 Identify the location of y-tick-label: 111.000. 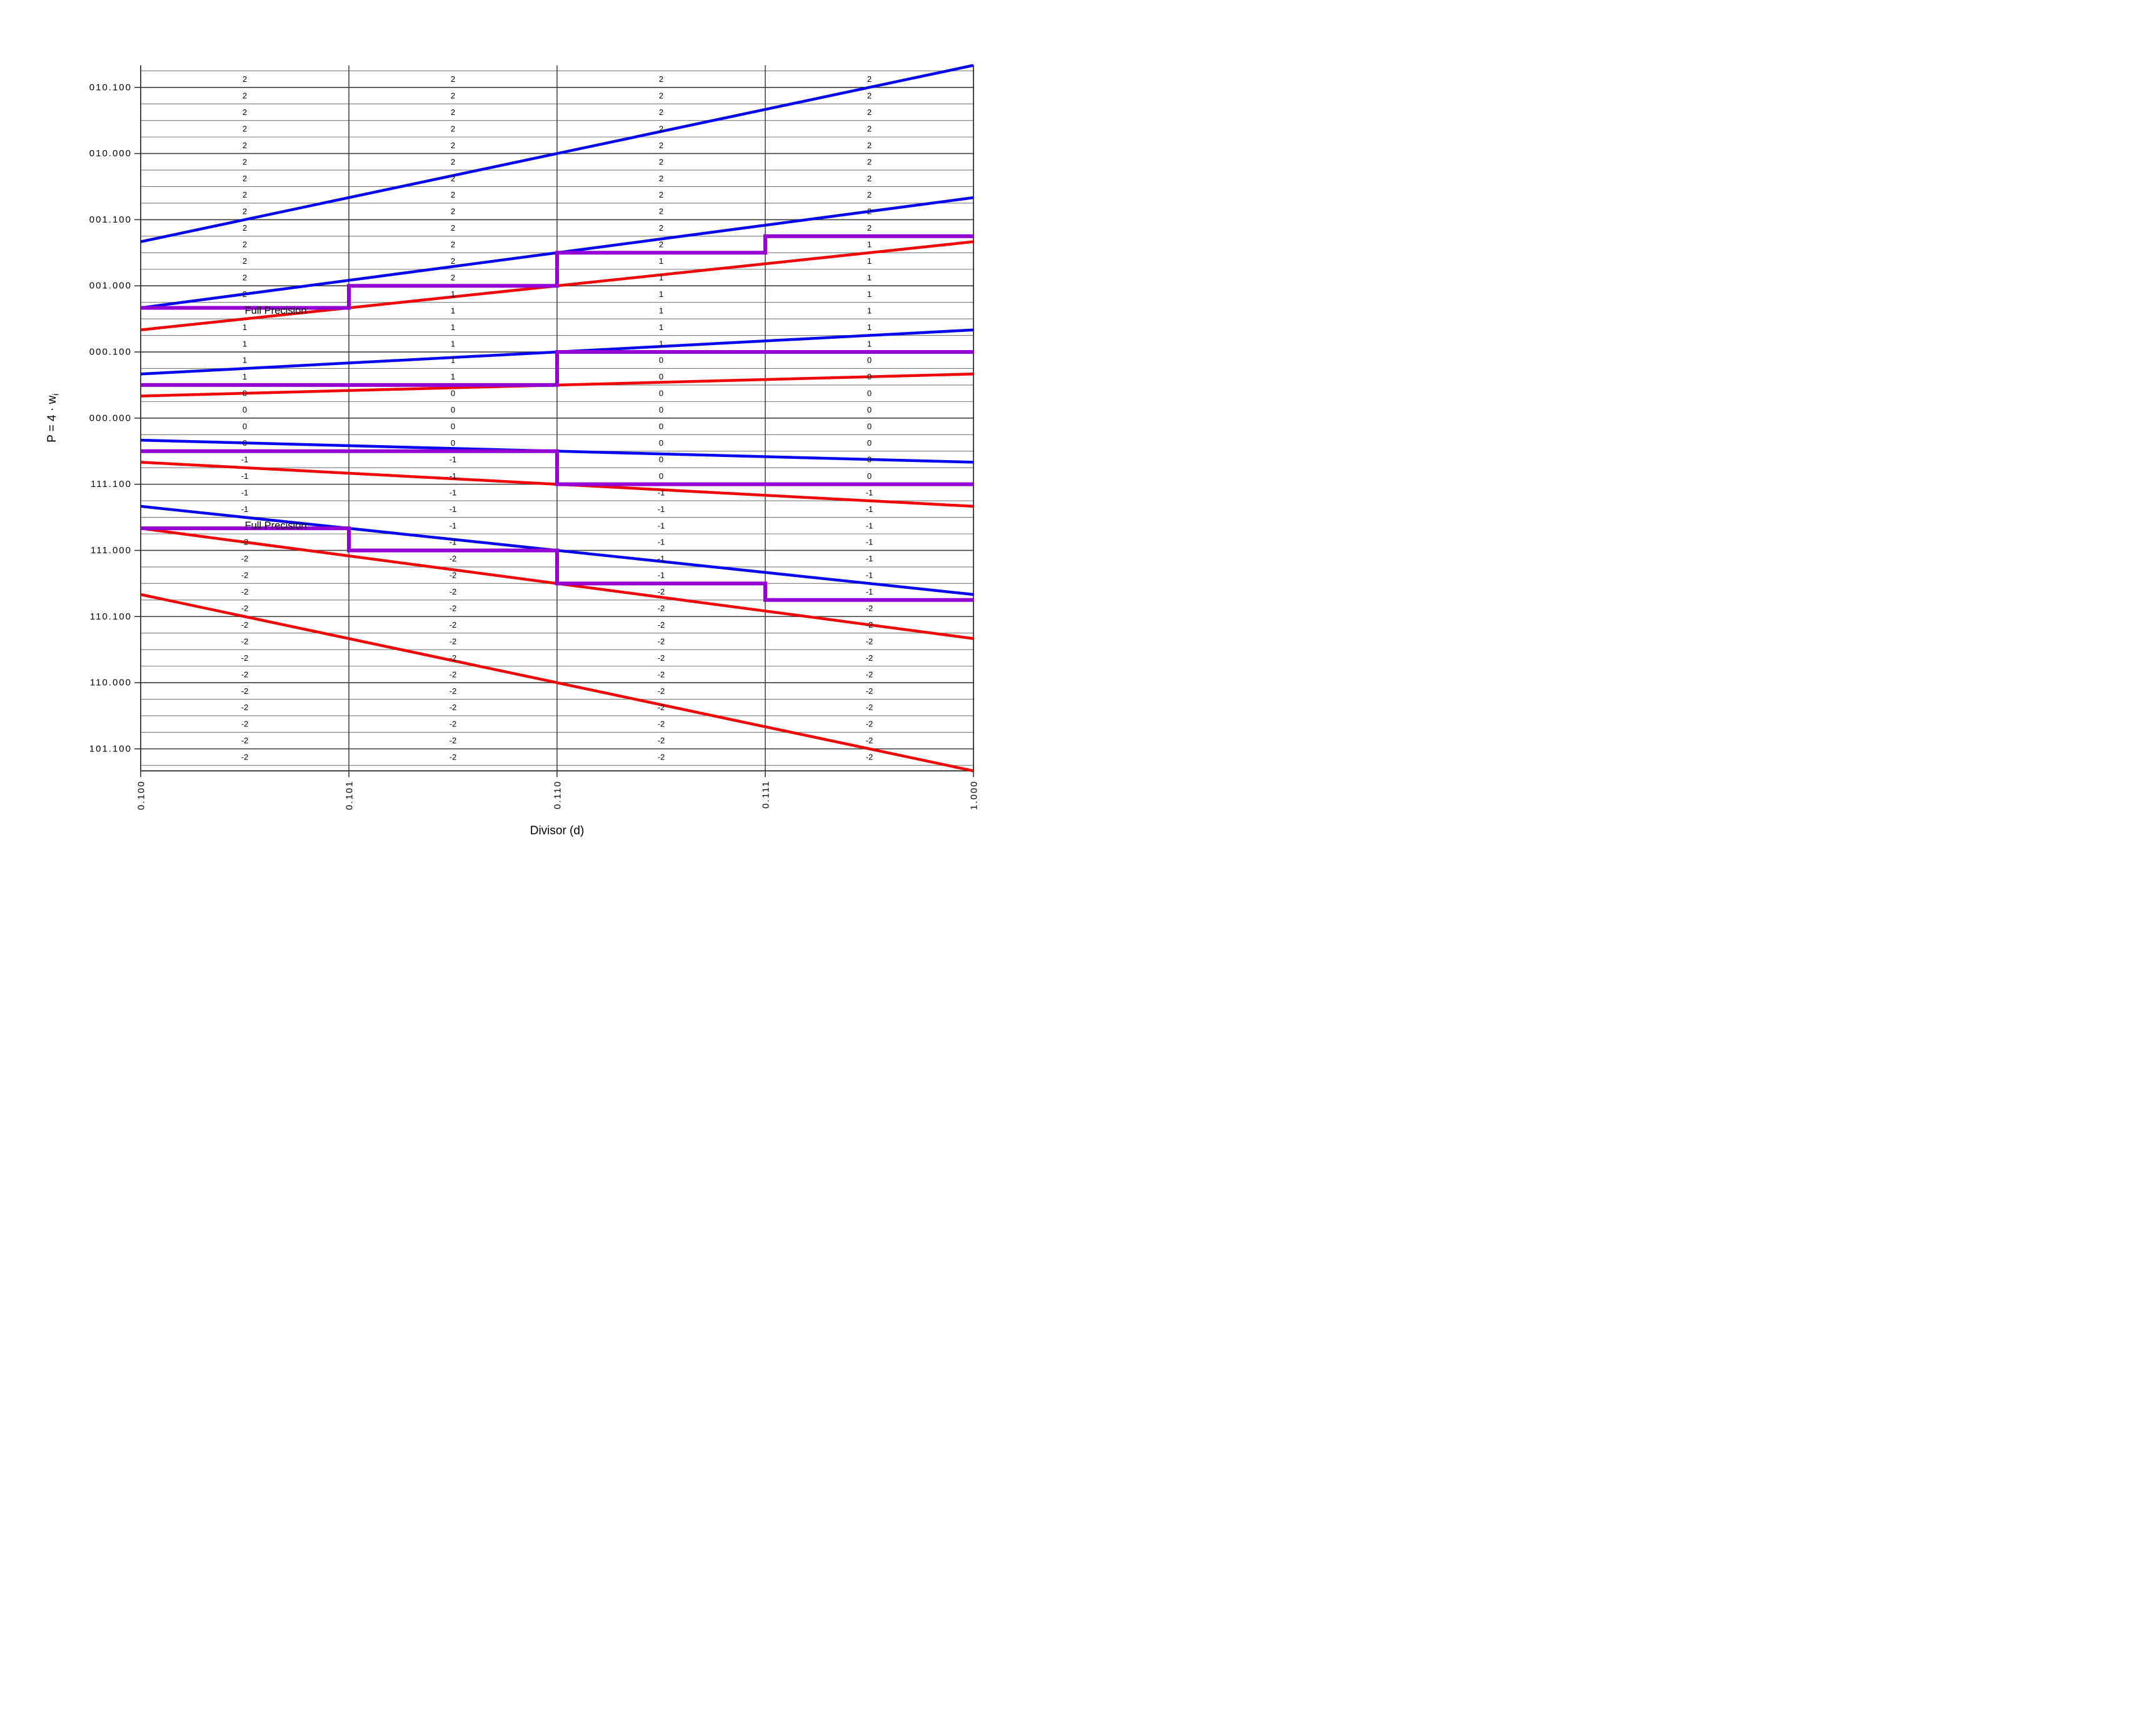
(112, 550).